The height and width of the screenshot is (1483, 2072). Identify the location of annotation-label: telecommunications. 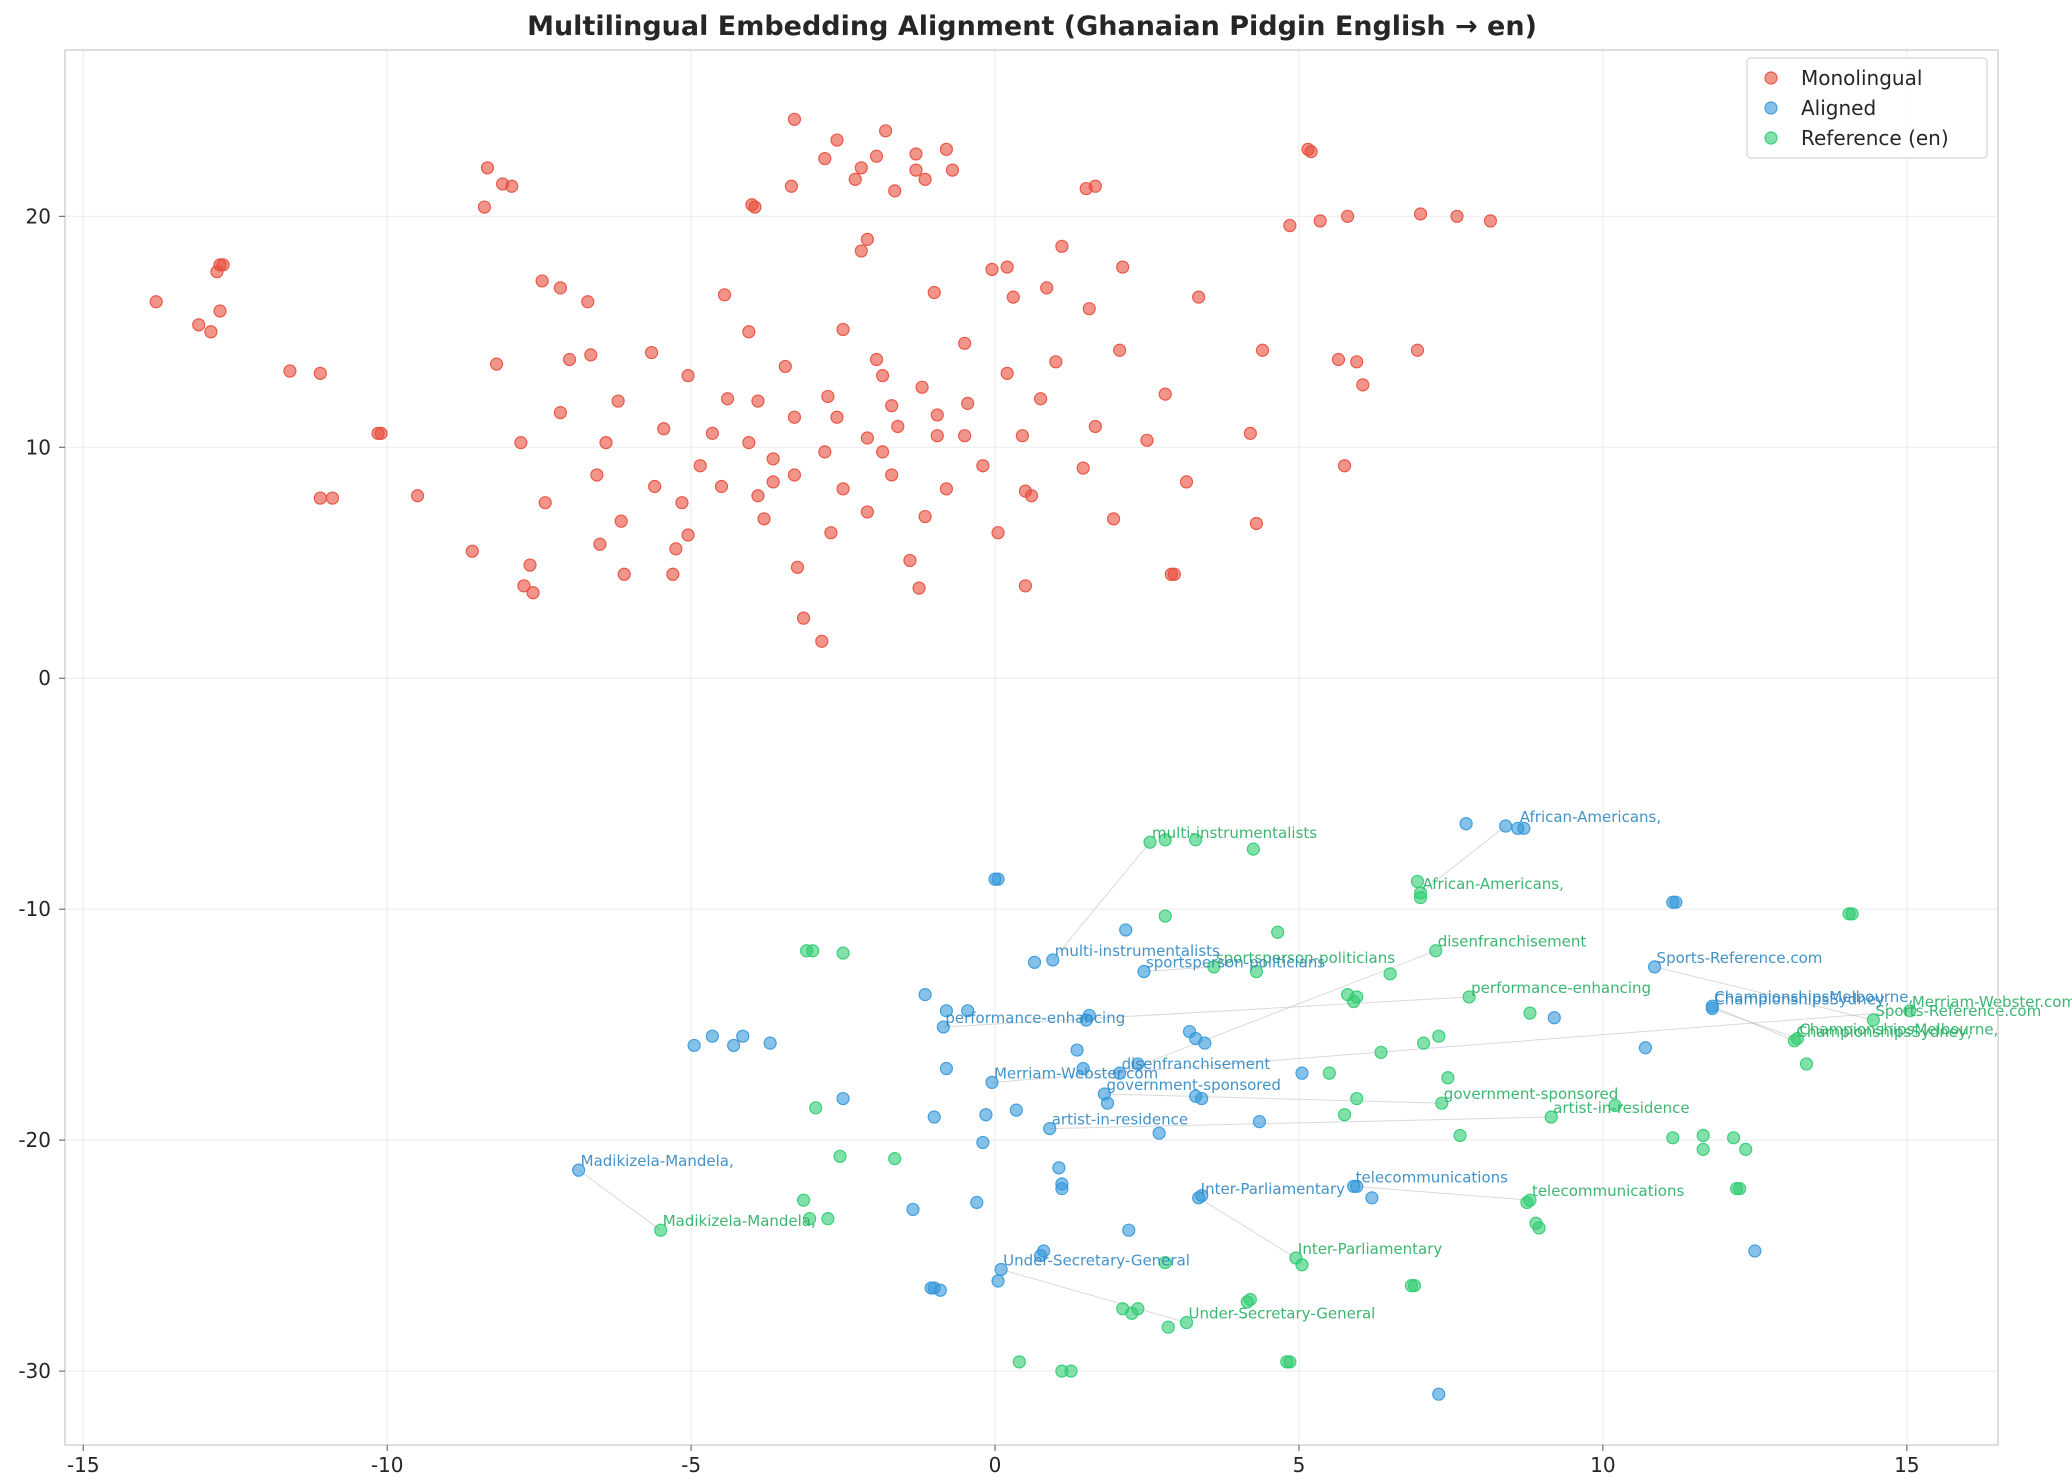
(1432, 1177).